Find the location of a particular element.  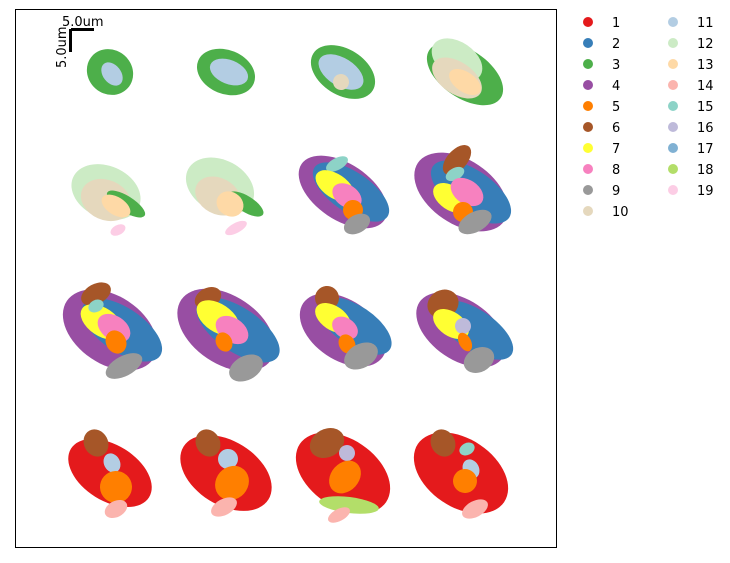

legend-label-10: 10 is located at coordinates (620, 212).